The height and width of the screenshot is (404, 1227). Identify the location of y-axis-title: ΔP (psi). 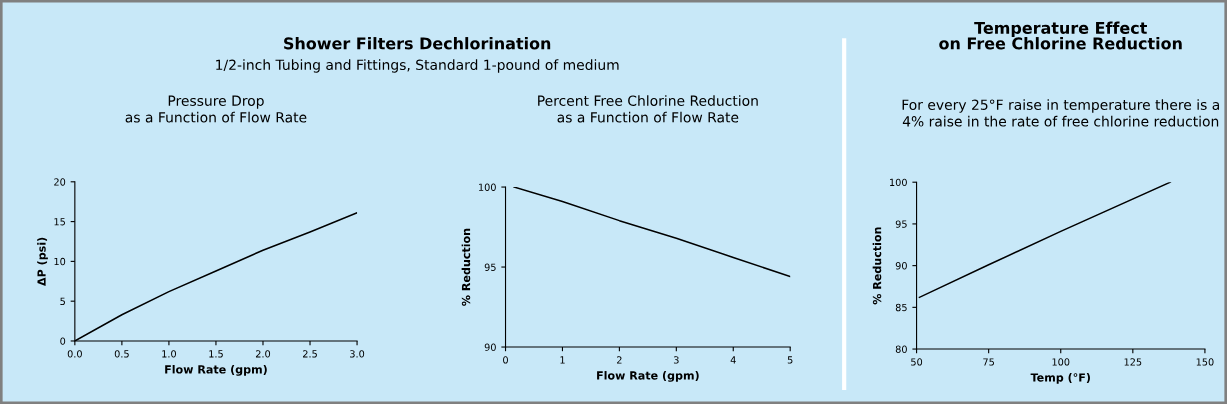
(42, 261).